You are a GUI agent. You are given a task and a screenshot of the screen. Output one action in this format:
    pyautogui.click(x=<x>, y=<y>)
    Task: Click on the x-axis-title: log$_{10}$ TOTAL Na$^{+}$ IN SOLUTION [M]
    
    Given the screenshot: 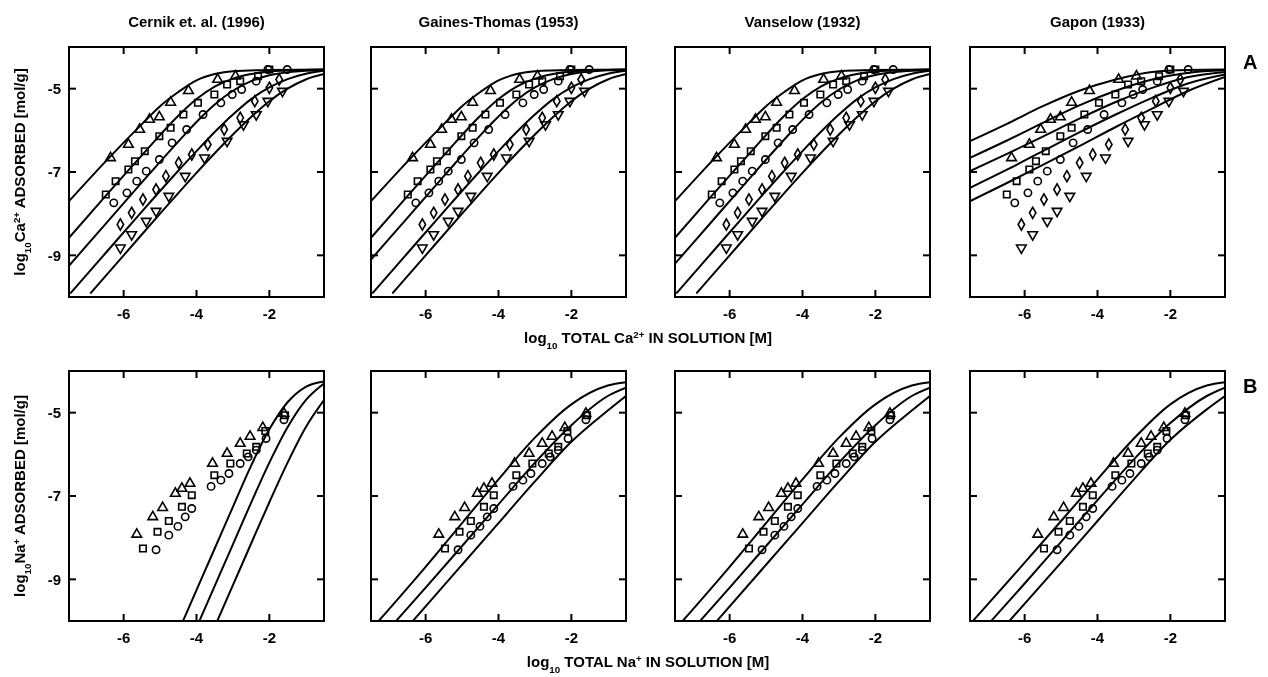 What is the action you would take?
    pyautogui.click(x=648, y=663)
    